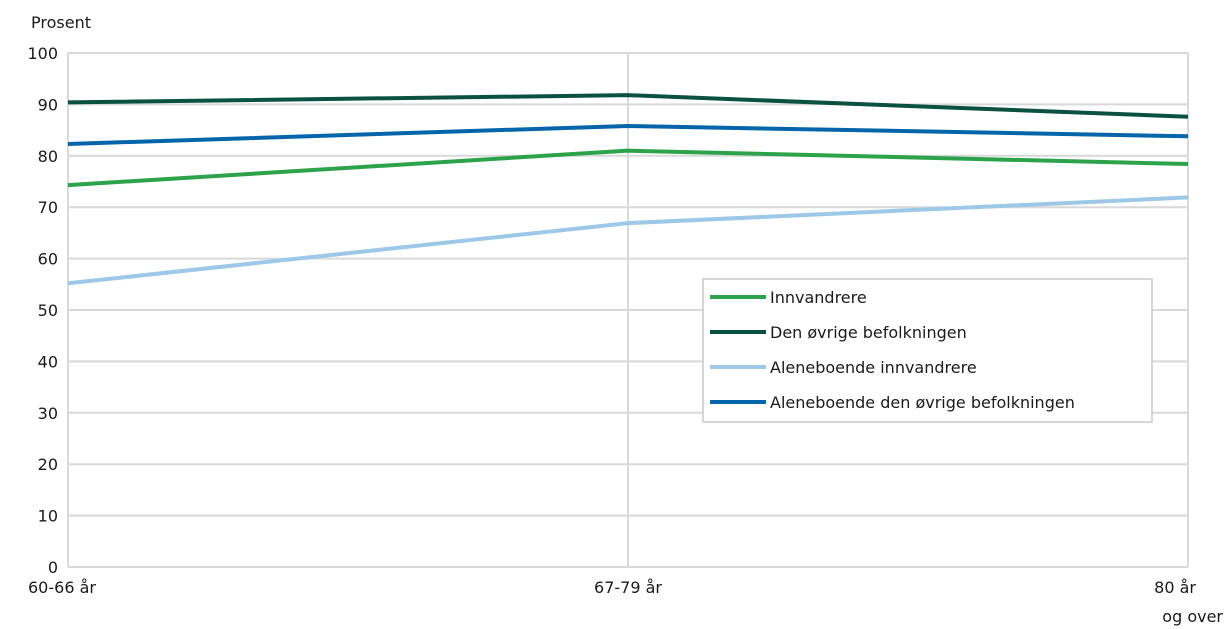 The height and width of the screenshot is (629, 1227). What do you see at coordinates (48, 310) in the screenshot?
I see `y-tick-label: 50` at bounding box center [48, 310].